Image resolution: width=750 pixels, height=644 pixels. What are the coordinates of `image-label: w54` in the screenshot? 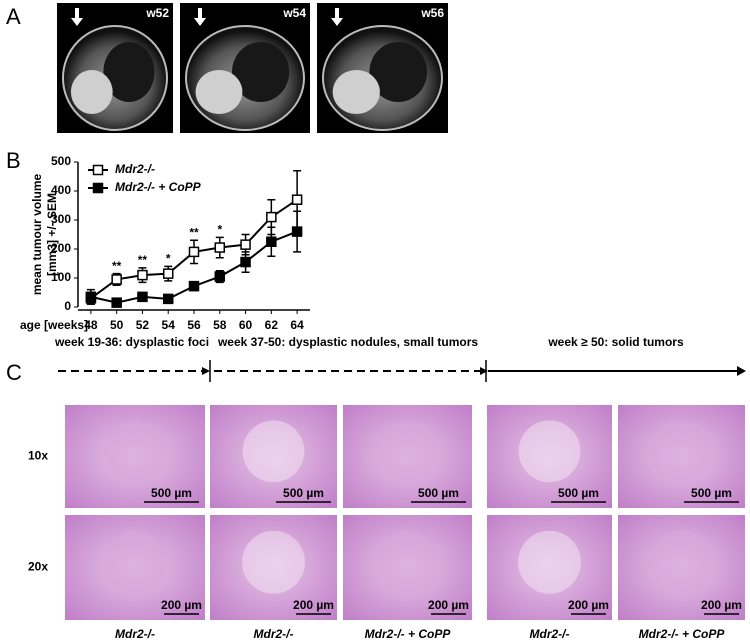 It's located at (294, 13).